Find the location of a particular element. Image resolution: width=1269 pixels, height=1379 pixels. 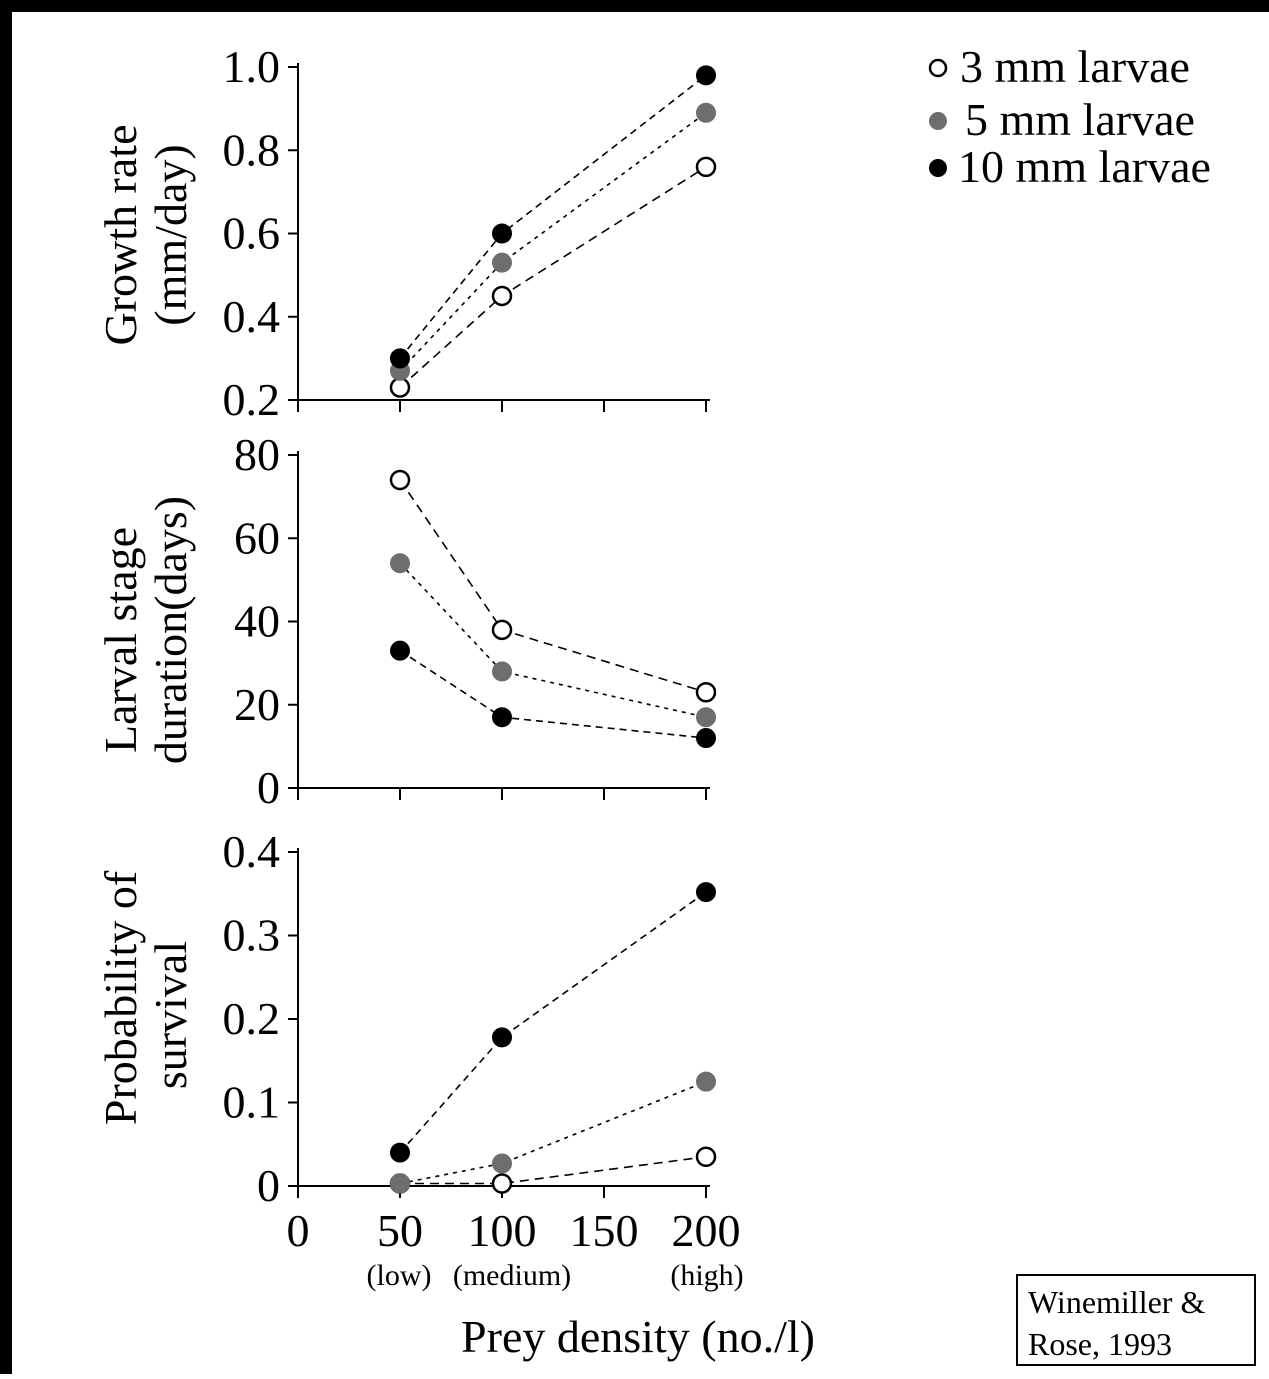

panel-growth-rate-ytick-label: 0.2 is located at coordinates (252, 399).